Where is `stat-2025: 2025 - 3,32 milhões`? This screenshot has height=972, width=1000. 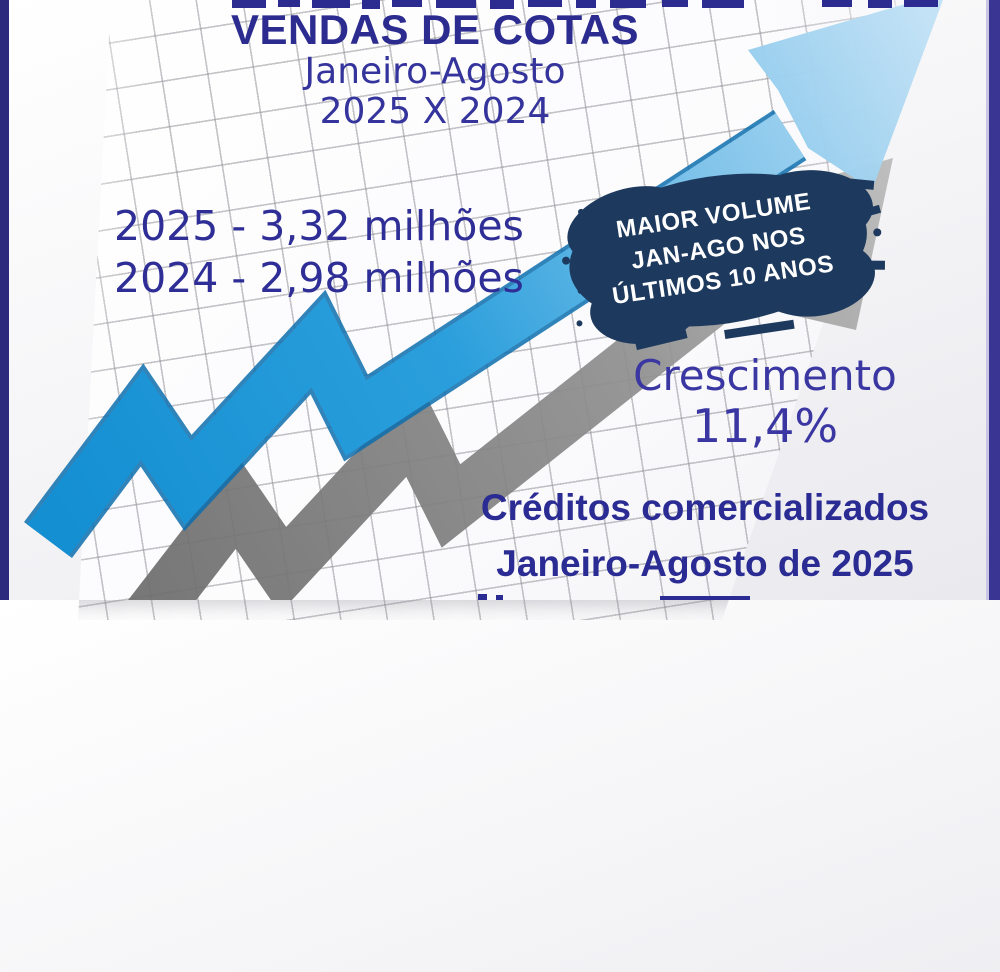 stat-2025: 2025 - 3,32 milhões is located at coordinates (319, 226).